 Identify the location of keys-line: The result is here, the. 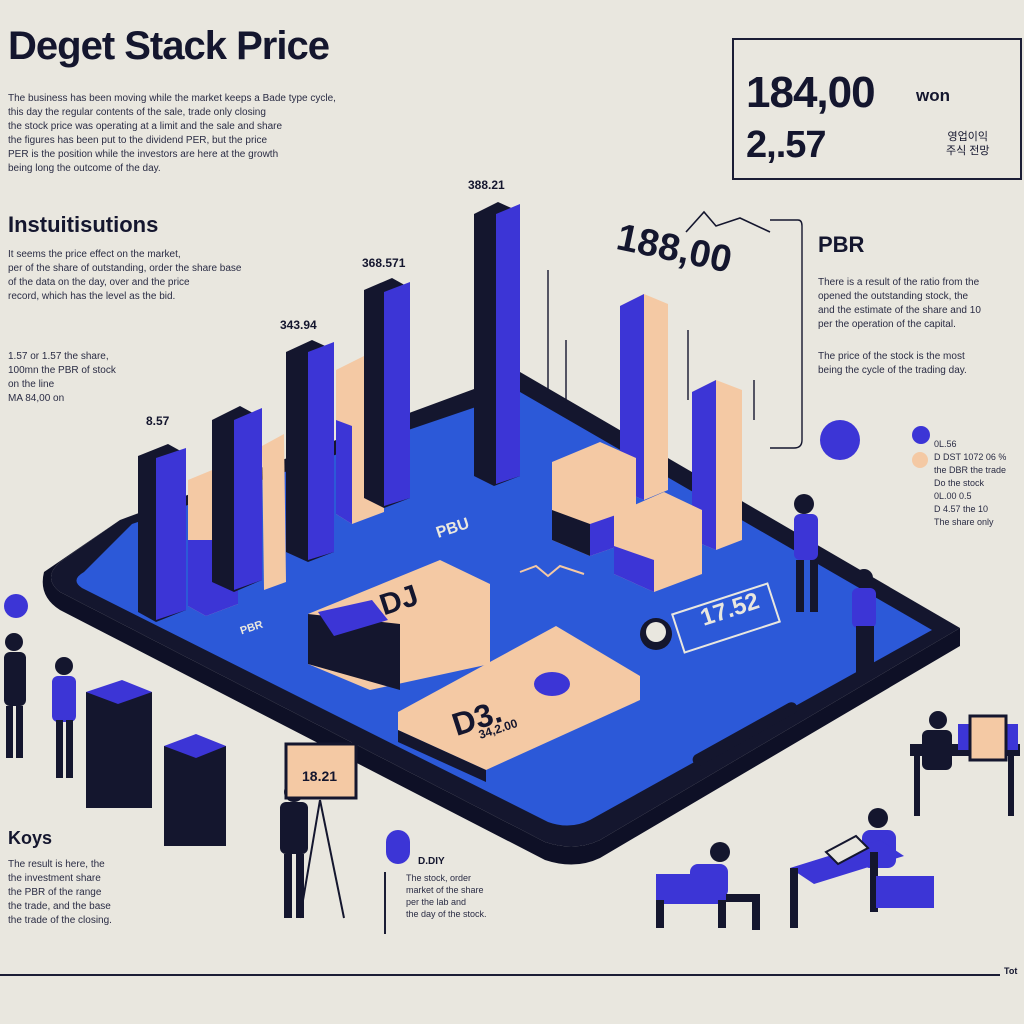
(56, 864).